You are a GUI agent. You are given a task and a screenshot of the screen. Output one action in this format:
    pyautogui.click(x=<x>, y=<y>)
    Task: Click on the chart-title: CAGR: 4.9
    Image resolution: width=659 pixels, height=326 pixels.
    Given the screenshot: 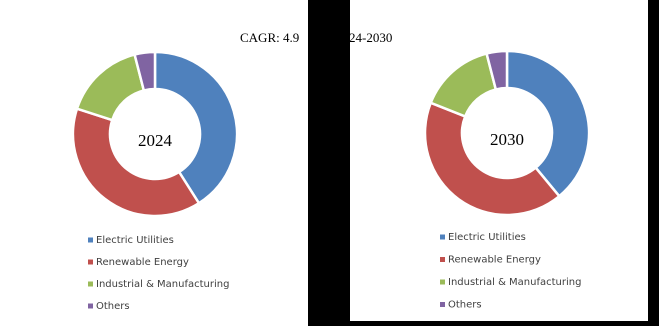 What is the action you would take?
    pyautogui.click(x=269, y=37)
    